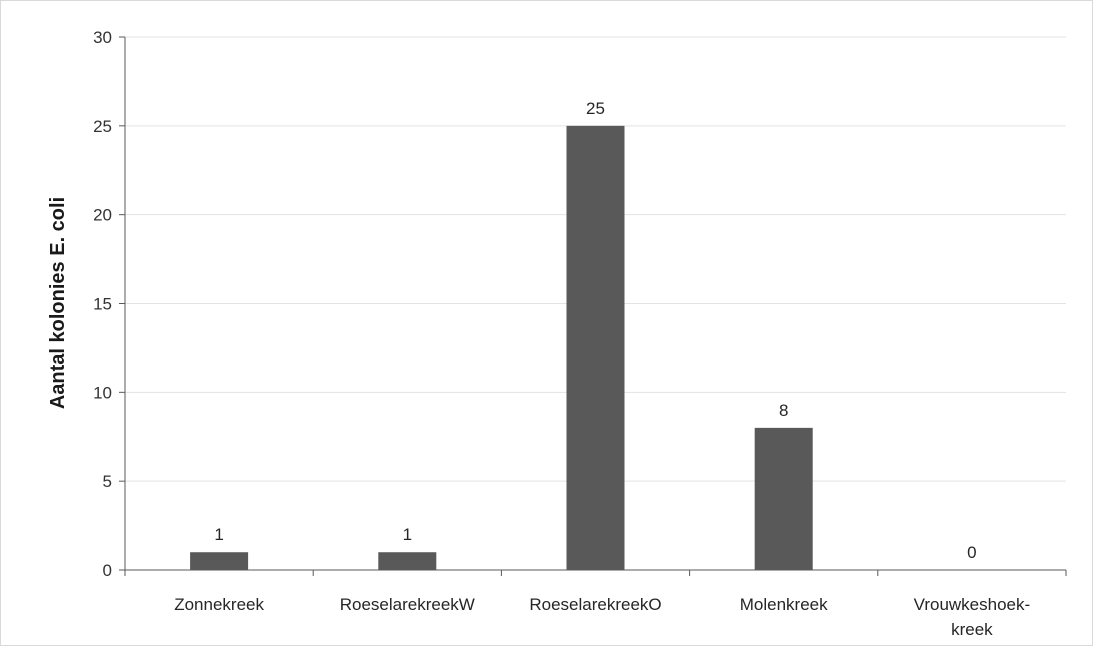  I want to click on y-tick-label: 10, so click(102, 392).